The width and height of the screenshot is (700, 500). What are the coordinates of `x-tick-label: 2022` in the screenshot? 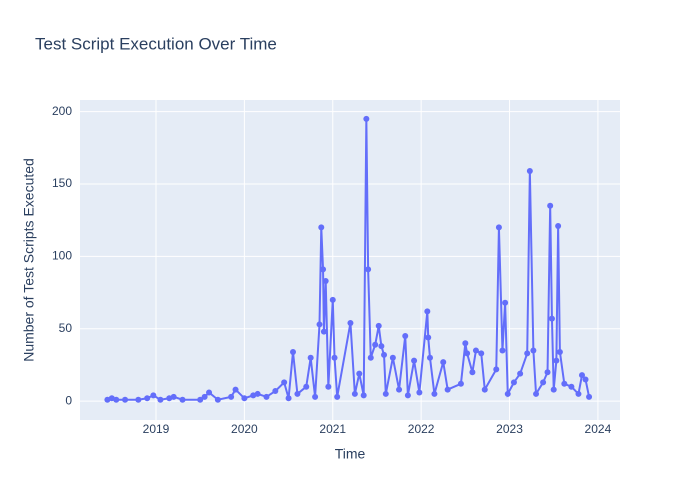 It's located at (421, 429).